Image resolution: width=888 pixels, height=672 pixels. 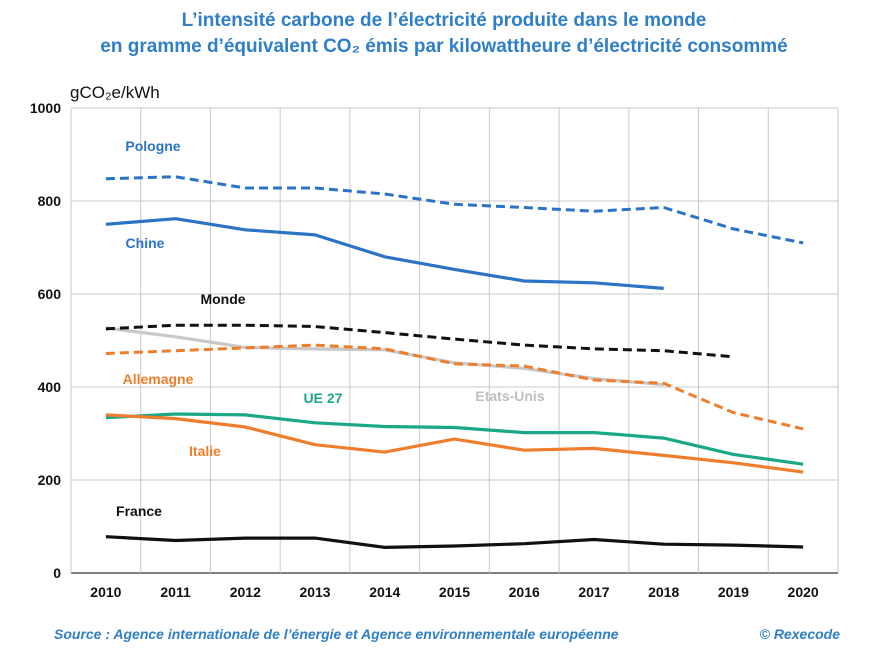 I want to click on x-tick-label: 2010, so click(x=105, y=592).